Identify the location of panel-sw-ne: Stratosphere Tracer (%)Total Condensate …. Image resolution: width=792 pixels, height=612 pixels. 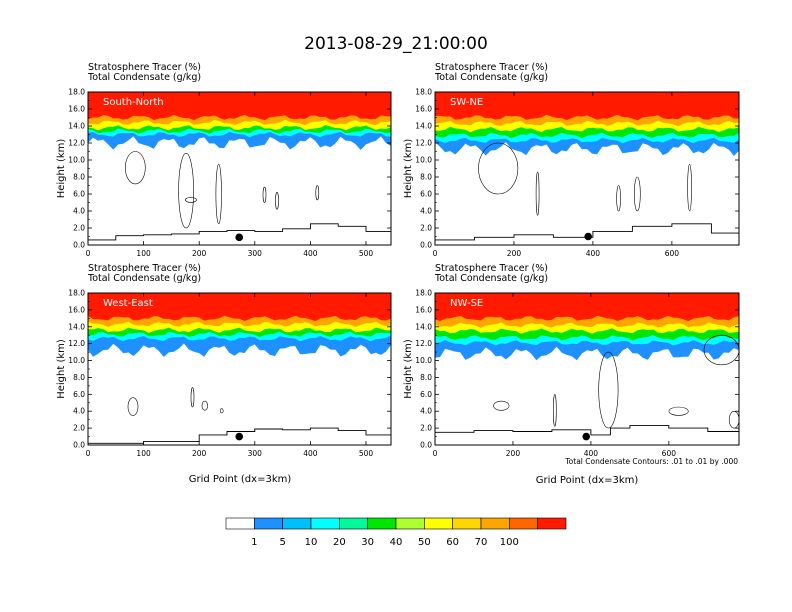
(571, 160).